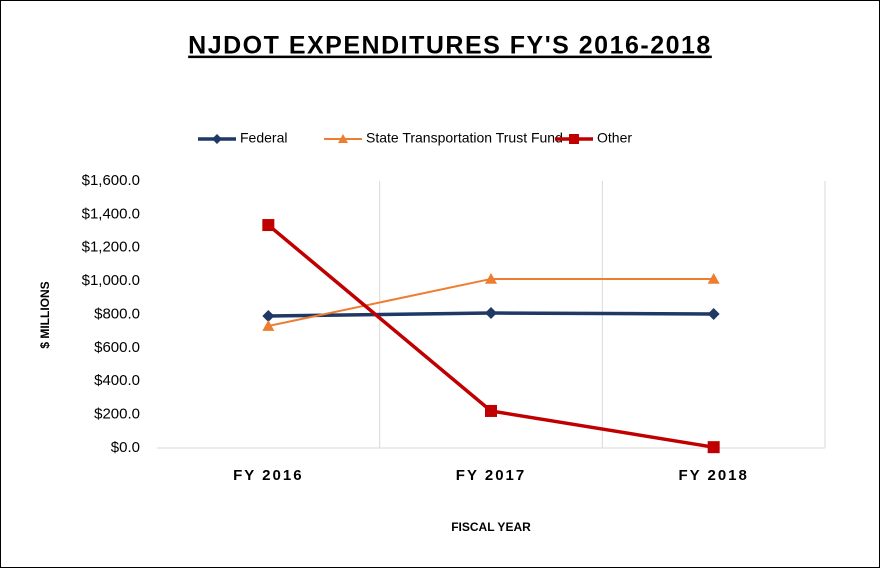  Describe the element at coordinates (268, 475) in the screenshot. I see `x-tick-label: FY 2016` at that location.